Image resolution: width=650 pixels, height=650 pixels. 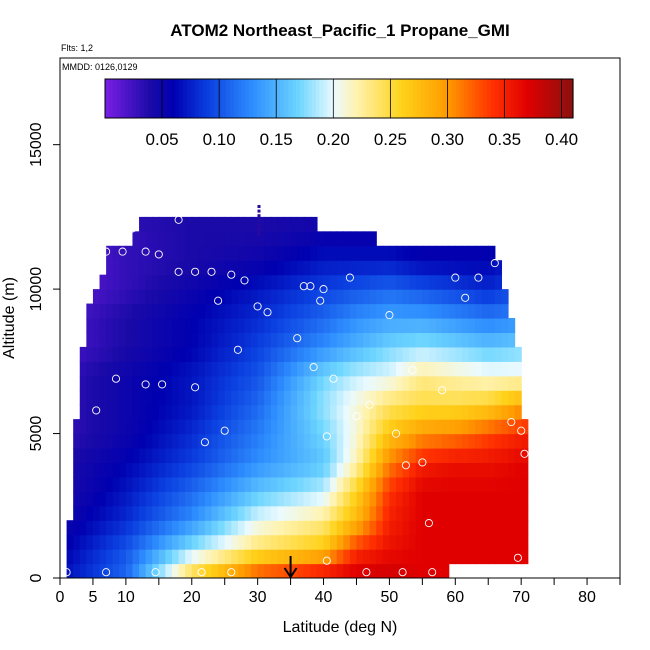 I want to click on x-tick-label: 30, so click(x=258, y=597).